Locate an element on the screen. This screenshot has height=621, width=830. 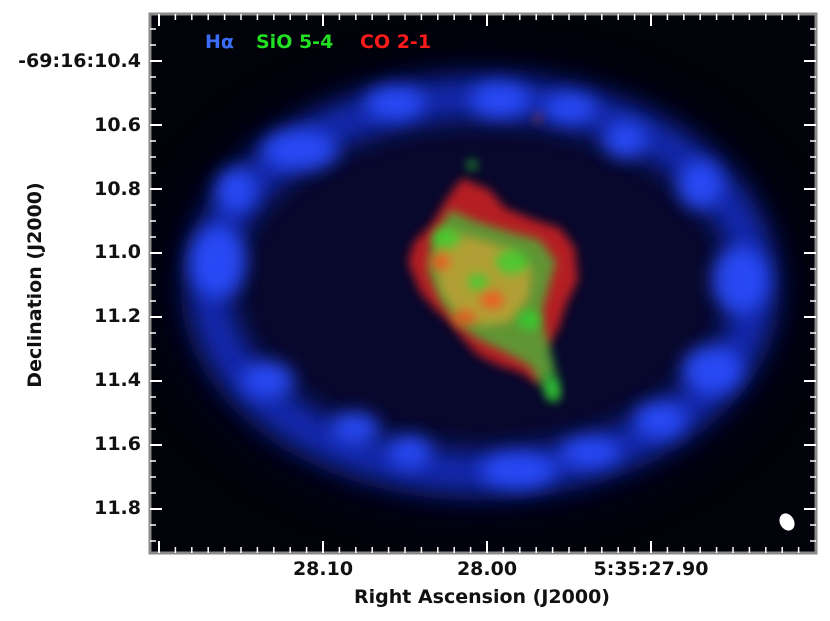
y-axis-title: Declination (J2000) is located at coordinates (35, 284).